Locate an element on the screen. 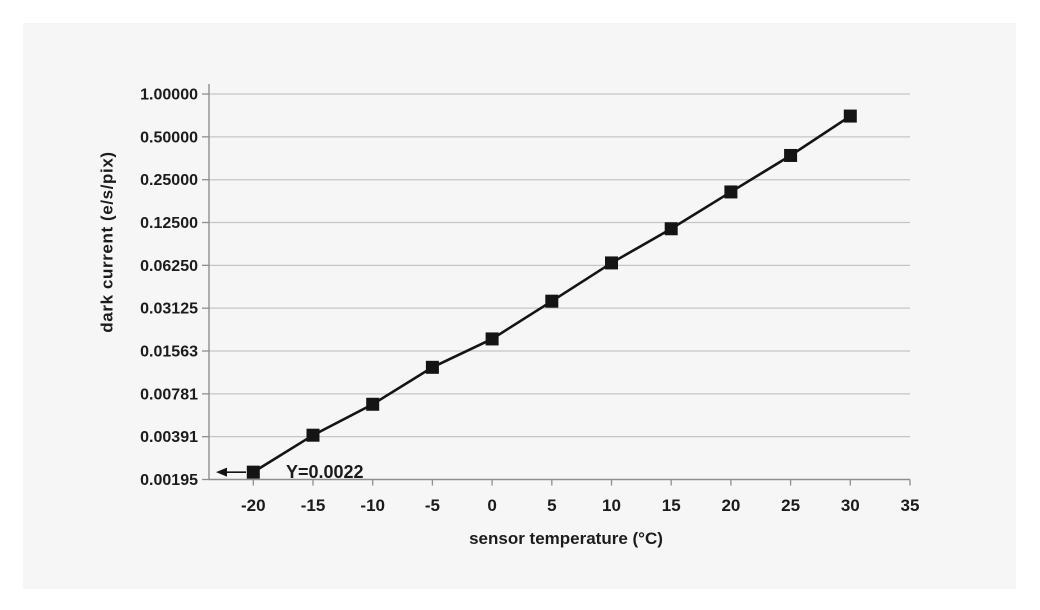  x-tick-label: 30 is located at coordinates (850, 505).